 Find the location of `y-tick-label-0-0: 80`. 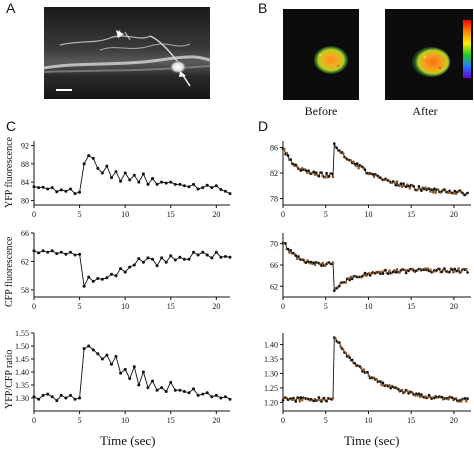

y-tick-label-0-0: 80 is located at coordinates (25, 200).